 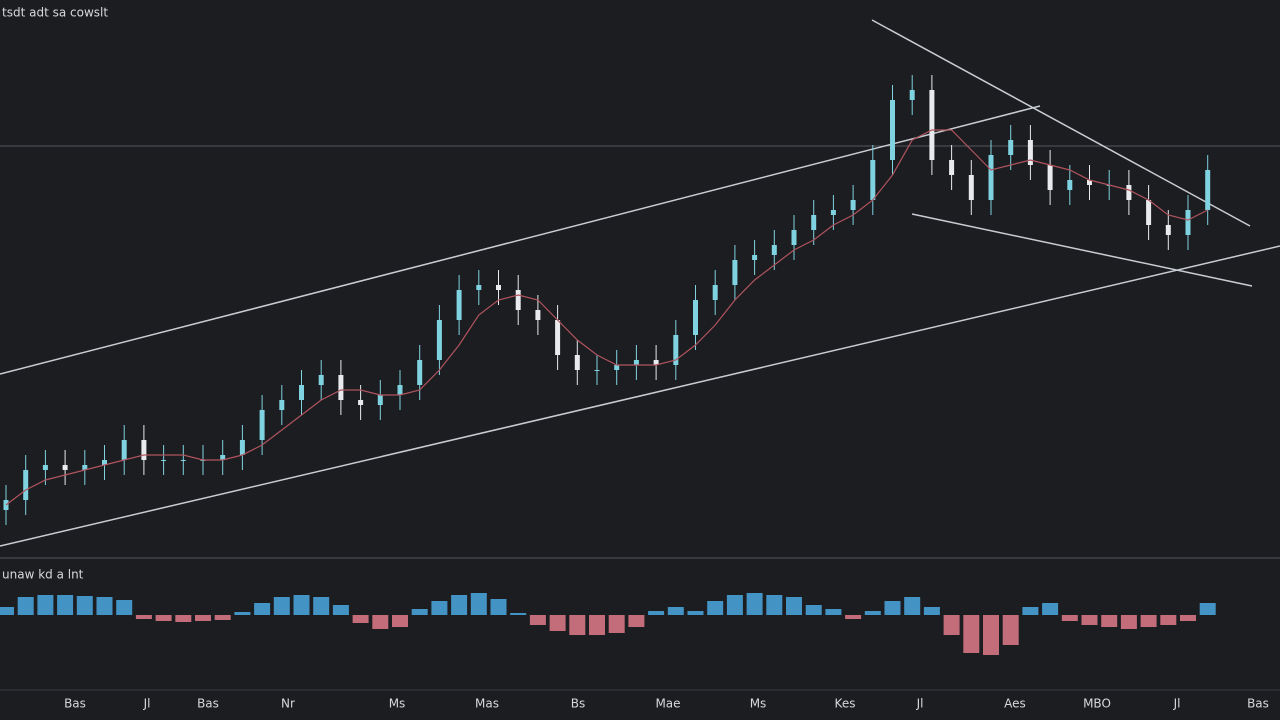 I want to click on wedge-upper, so click(x=1061, y=123).